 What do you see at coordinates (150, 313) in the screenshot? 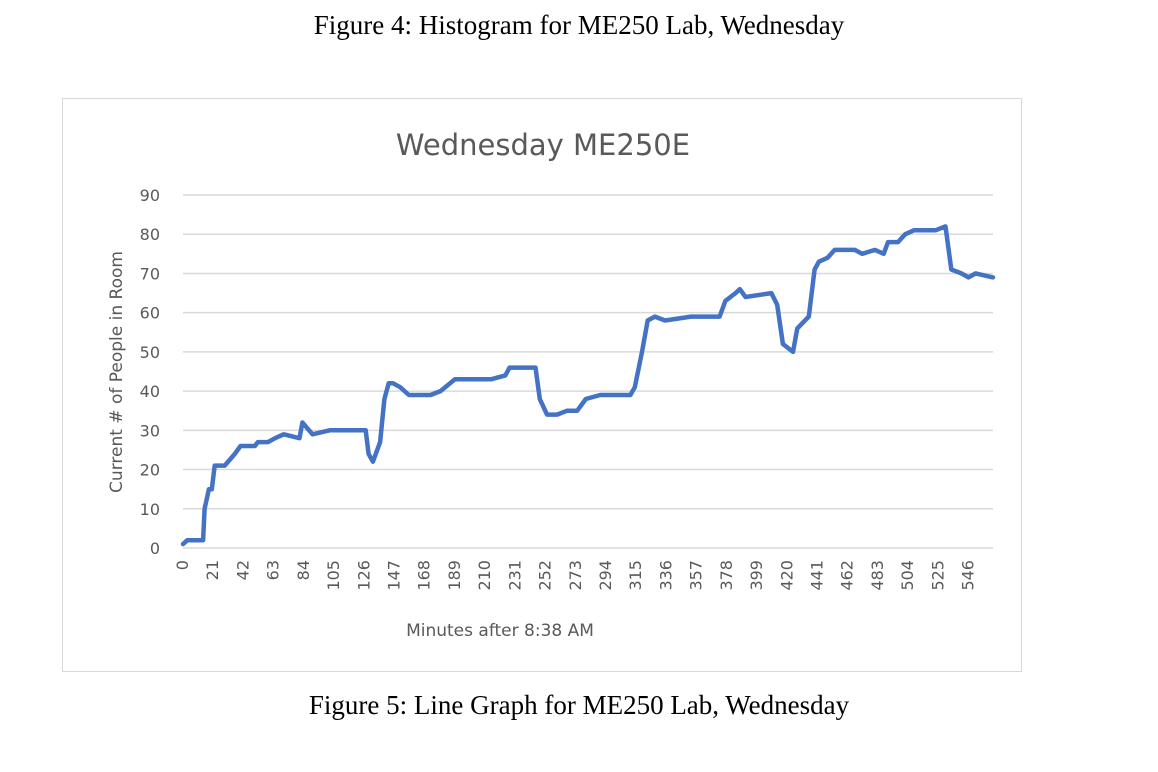
I see `y-tick-label: 60` at bounding box center [150, 313].